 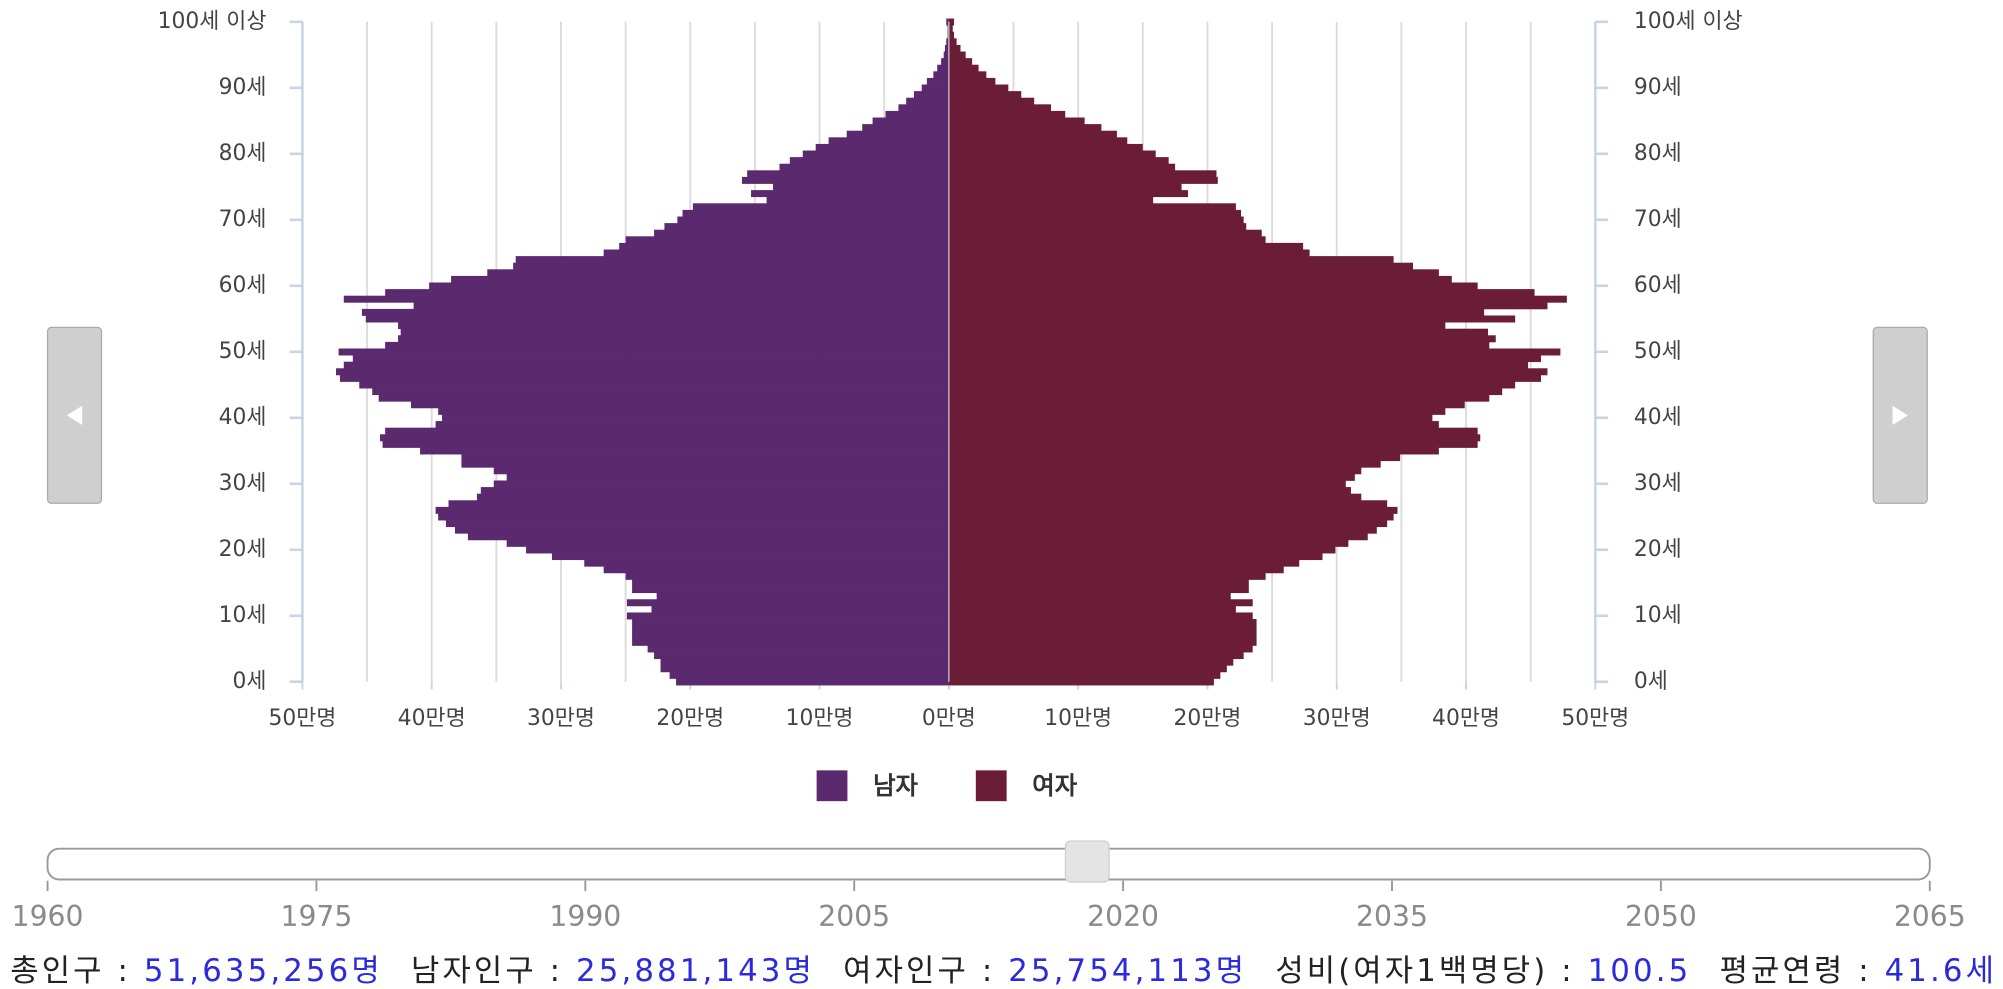 What do you see at coordinates (1429, 970) in the screenshot?
I see `stat-label: 성비(여자1백명당) :` at bounding box center [1429, 970].